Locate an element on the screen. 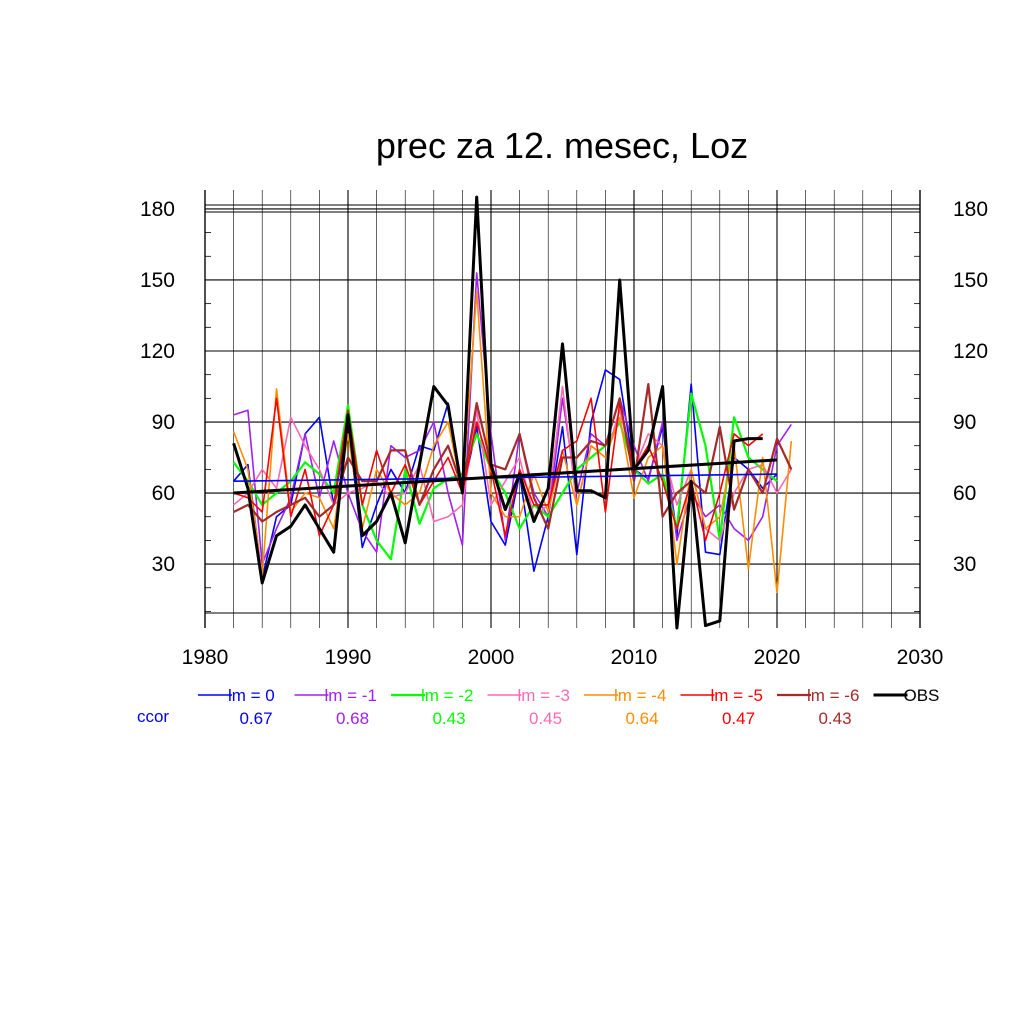 The width and height of the screenshot is (1024, 1024). y-tick-label-right: 180 is located at coordinates (970, 209).